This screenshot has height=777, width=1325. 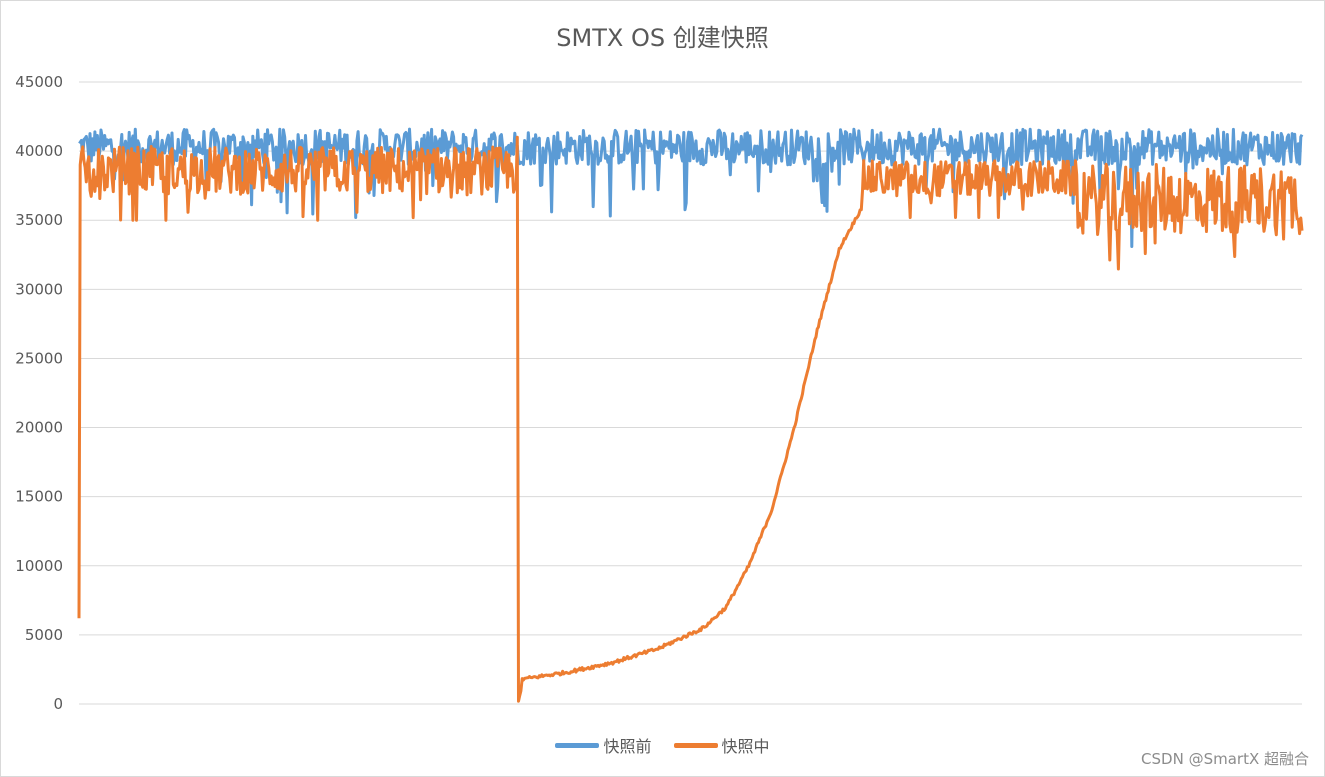 What do you see at coordinates (39, 428) in the screenshot?
I see `y-tick-label: 20000` at bounding box center [39, 428].